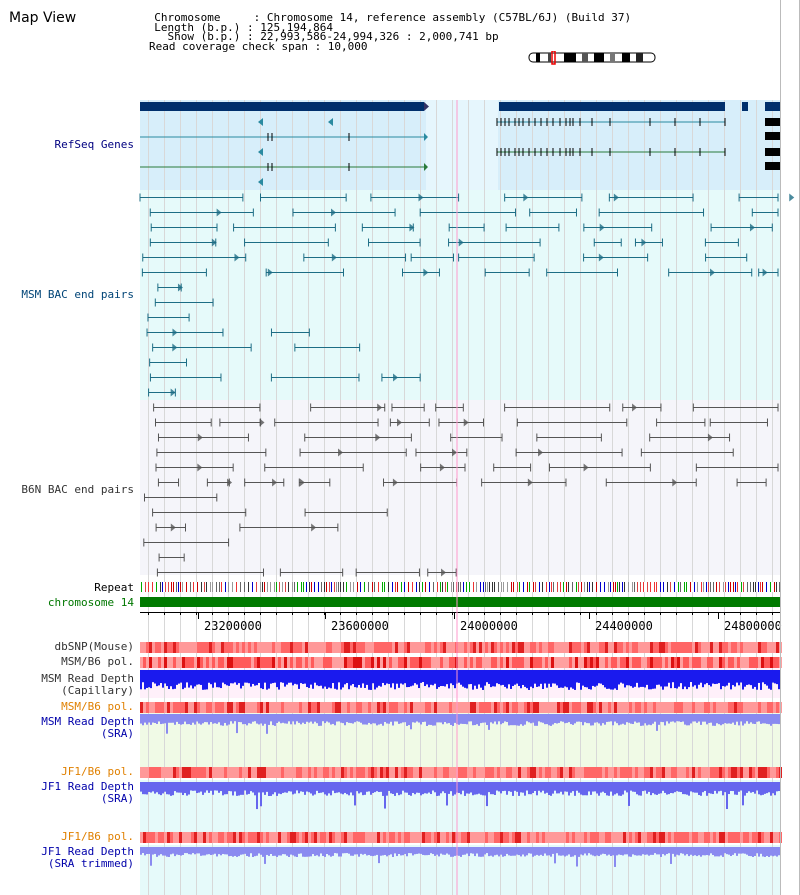 The height and width of the screenshot is (895, 800). What do you see at coordinates (593, 58) in the screenshot?
I see `chromosome-ideogram` at bounding box center [593, 58].